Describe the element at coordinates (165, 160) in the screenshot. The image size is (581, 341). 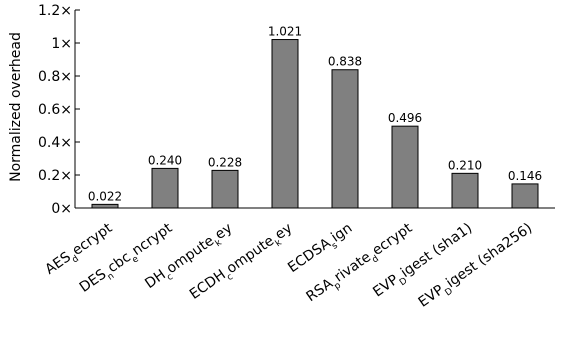
I see `data-label: 0.240` at that location.